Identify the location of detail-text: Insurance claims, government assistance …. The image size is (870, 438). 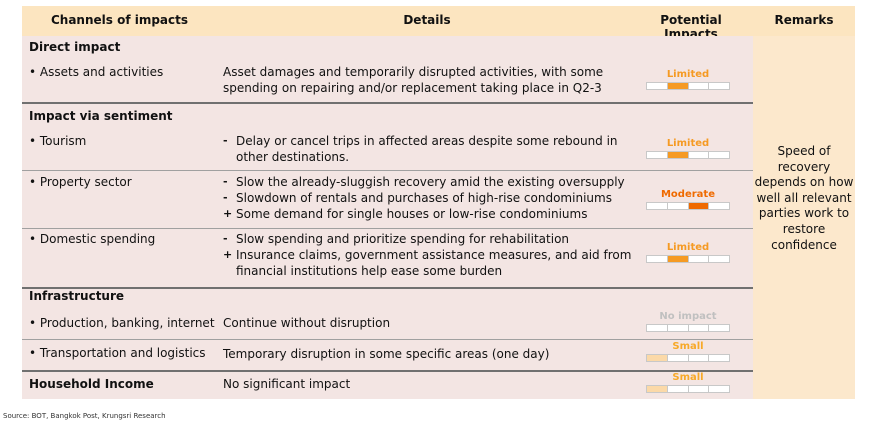
(434, 255).